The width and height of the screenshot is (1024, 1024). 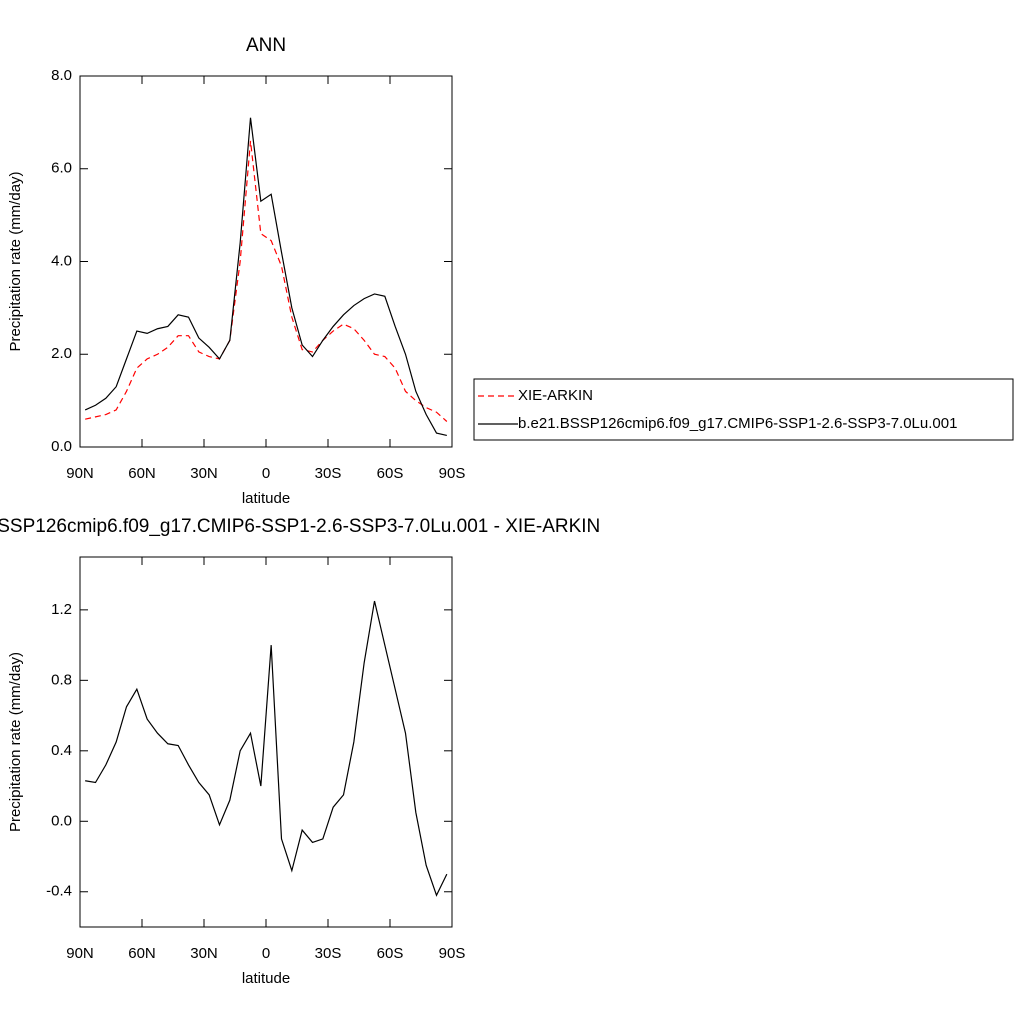 I want to click on y-tick-label: 2.0, so click(x=61, y=353).